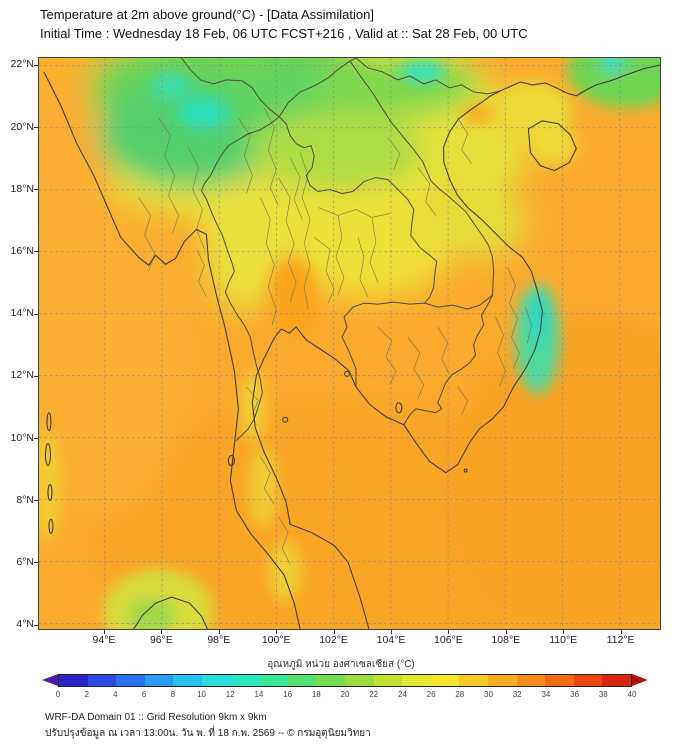 The image size is (676, 756). I want to click on colorbar-tick-label: 16, so click(288, 694).